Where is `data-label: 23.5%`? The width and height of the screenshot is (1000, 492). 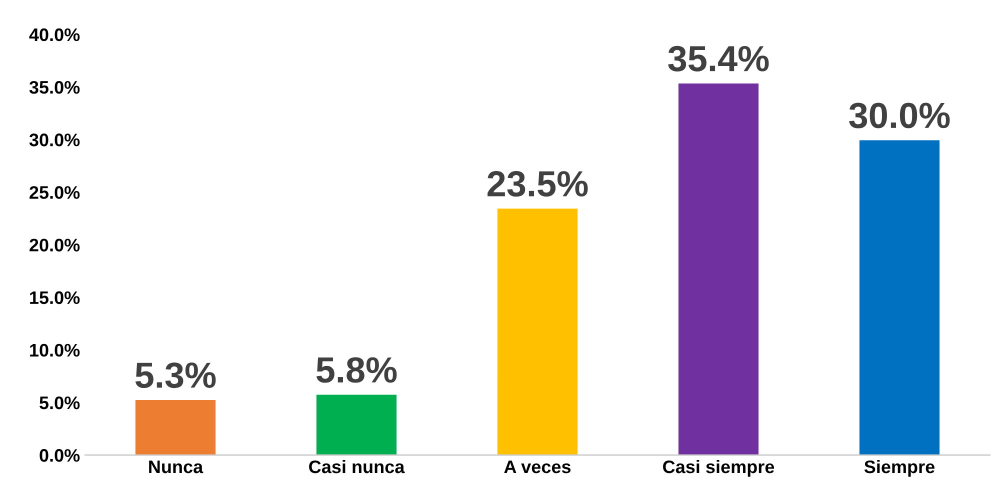
data-label: 23.5% is located at coordinates (538, 184).